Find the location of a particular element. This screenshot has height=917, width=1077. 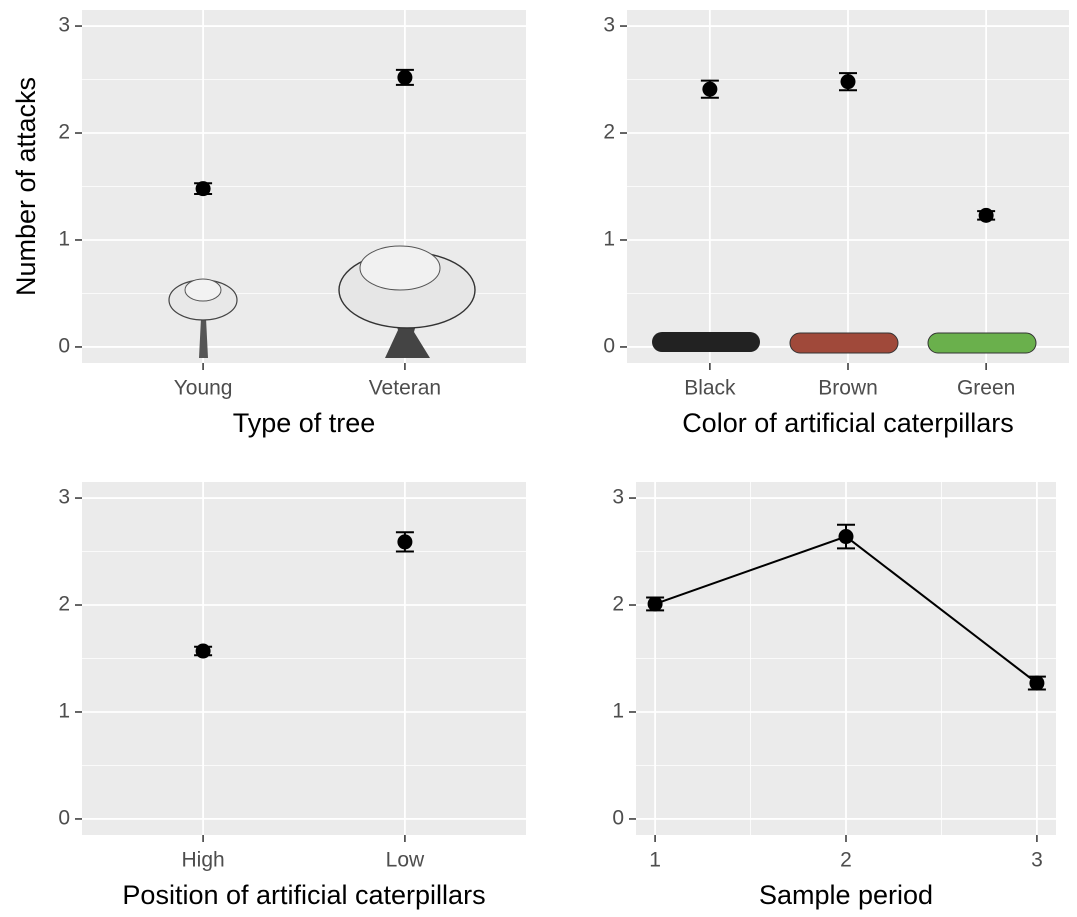

x-axis-title: Sample period is located at coordinates (846, 895).